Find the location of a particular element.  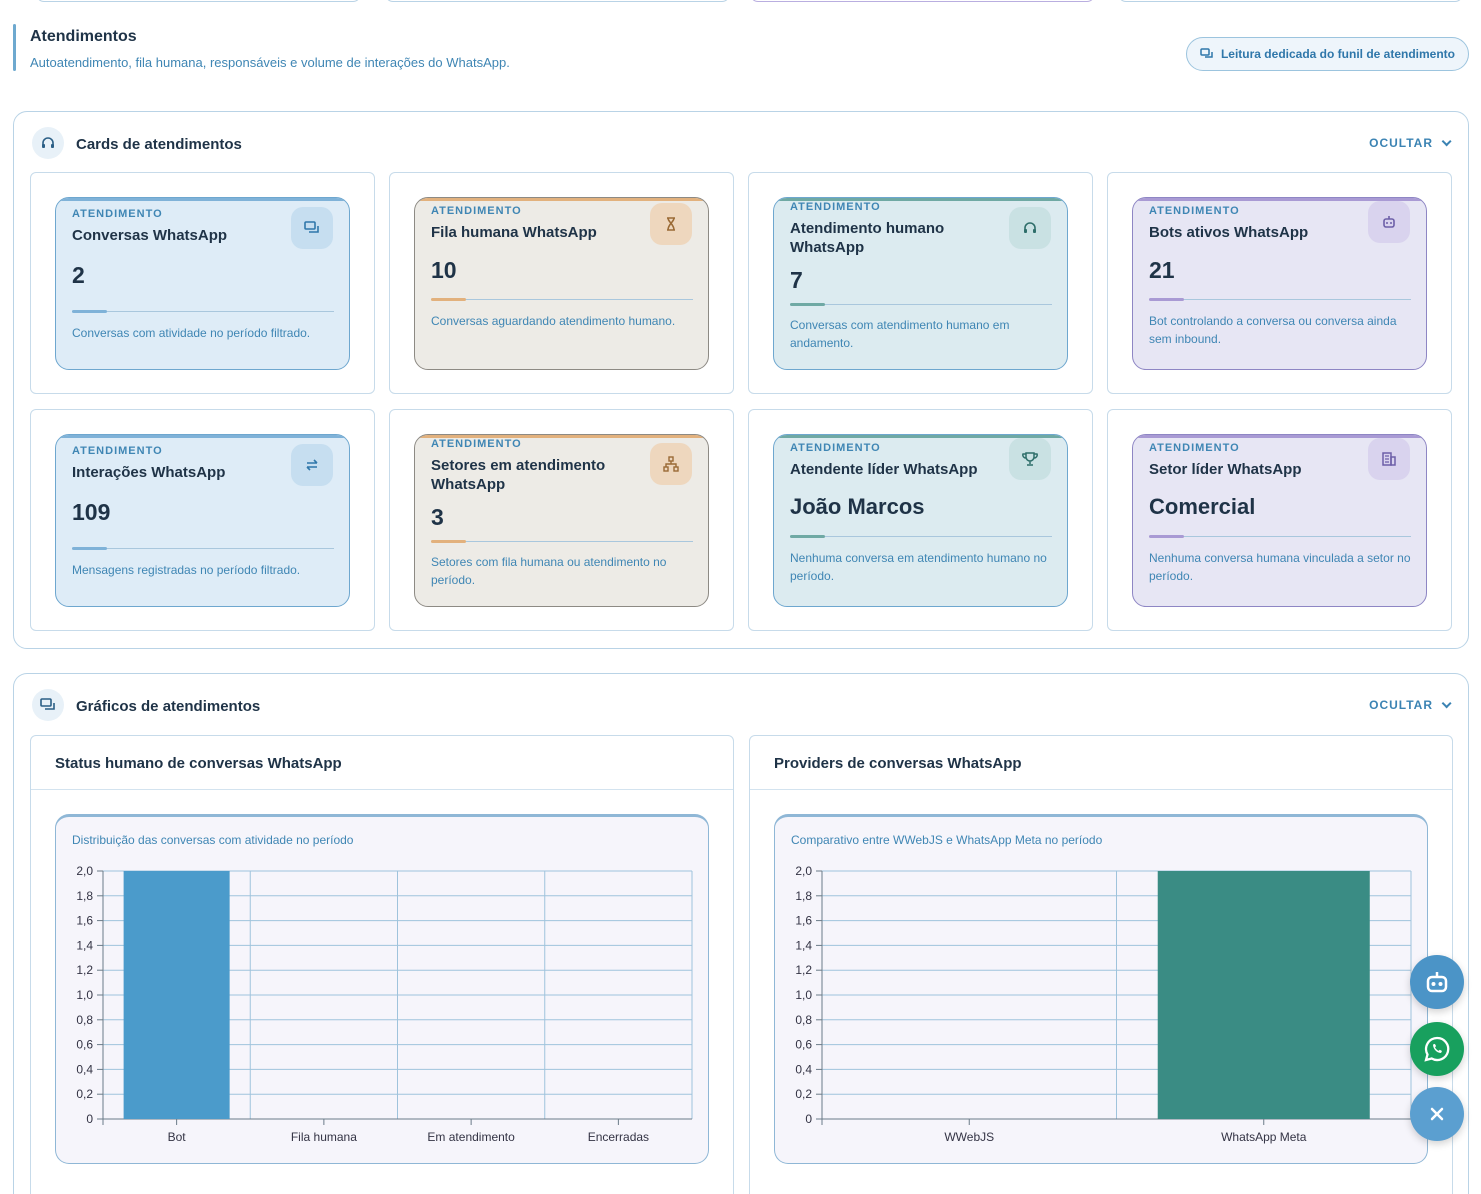

y-tick-label: 0,8 is located at coordinates (803, 1020).